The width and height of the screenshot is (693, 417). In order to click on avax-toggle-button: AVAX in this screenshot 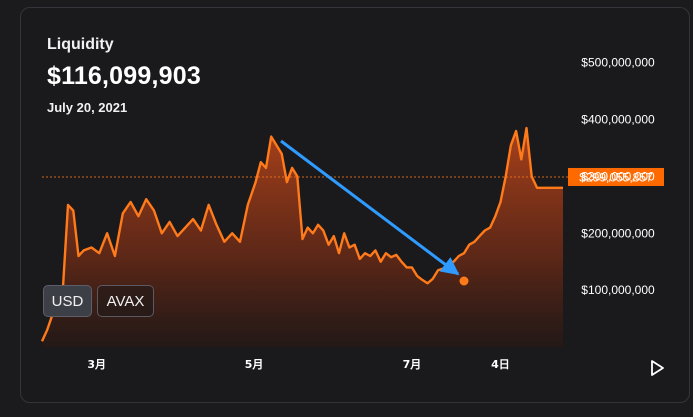, I will do `click(125, 301)`.